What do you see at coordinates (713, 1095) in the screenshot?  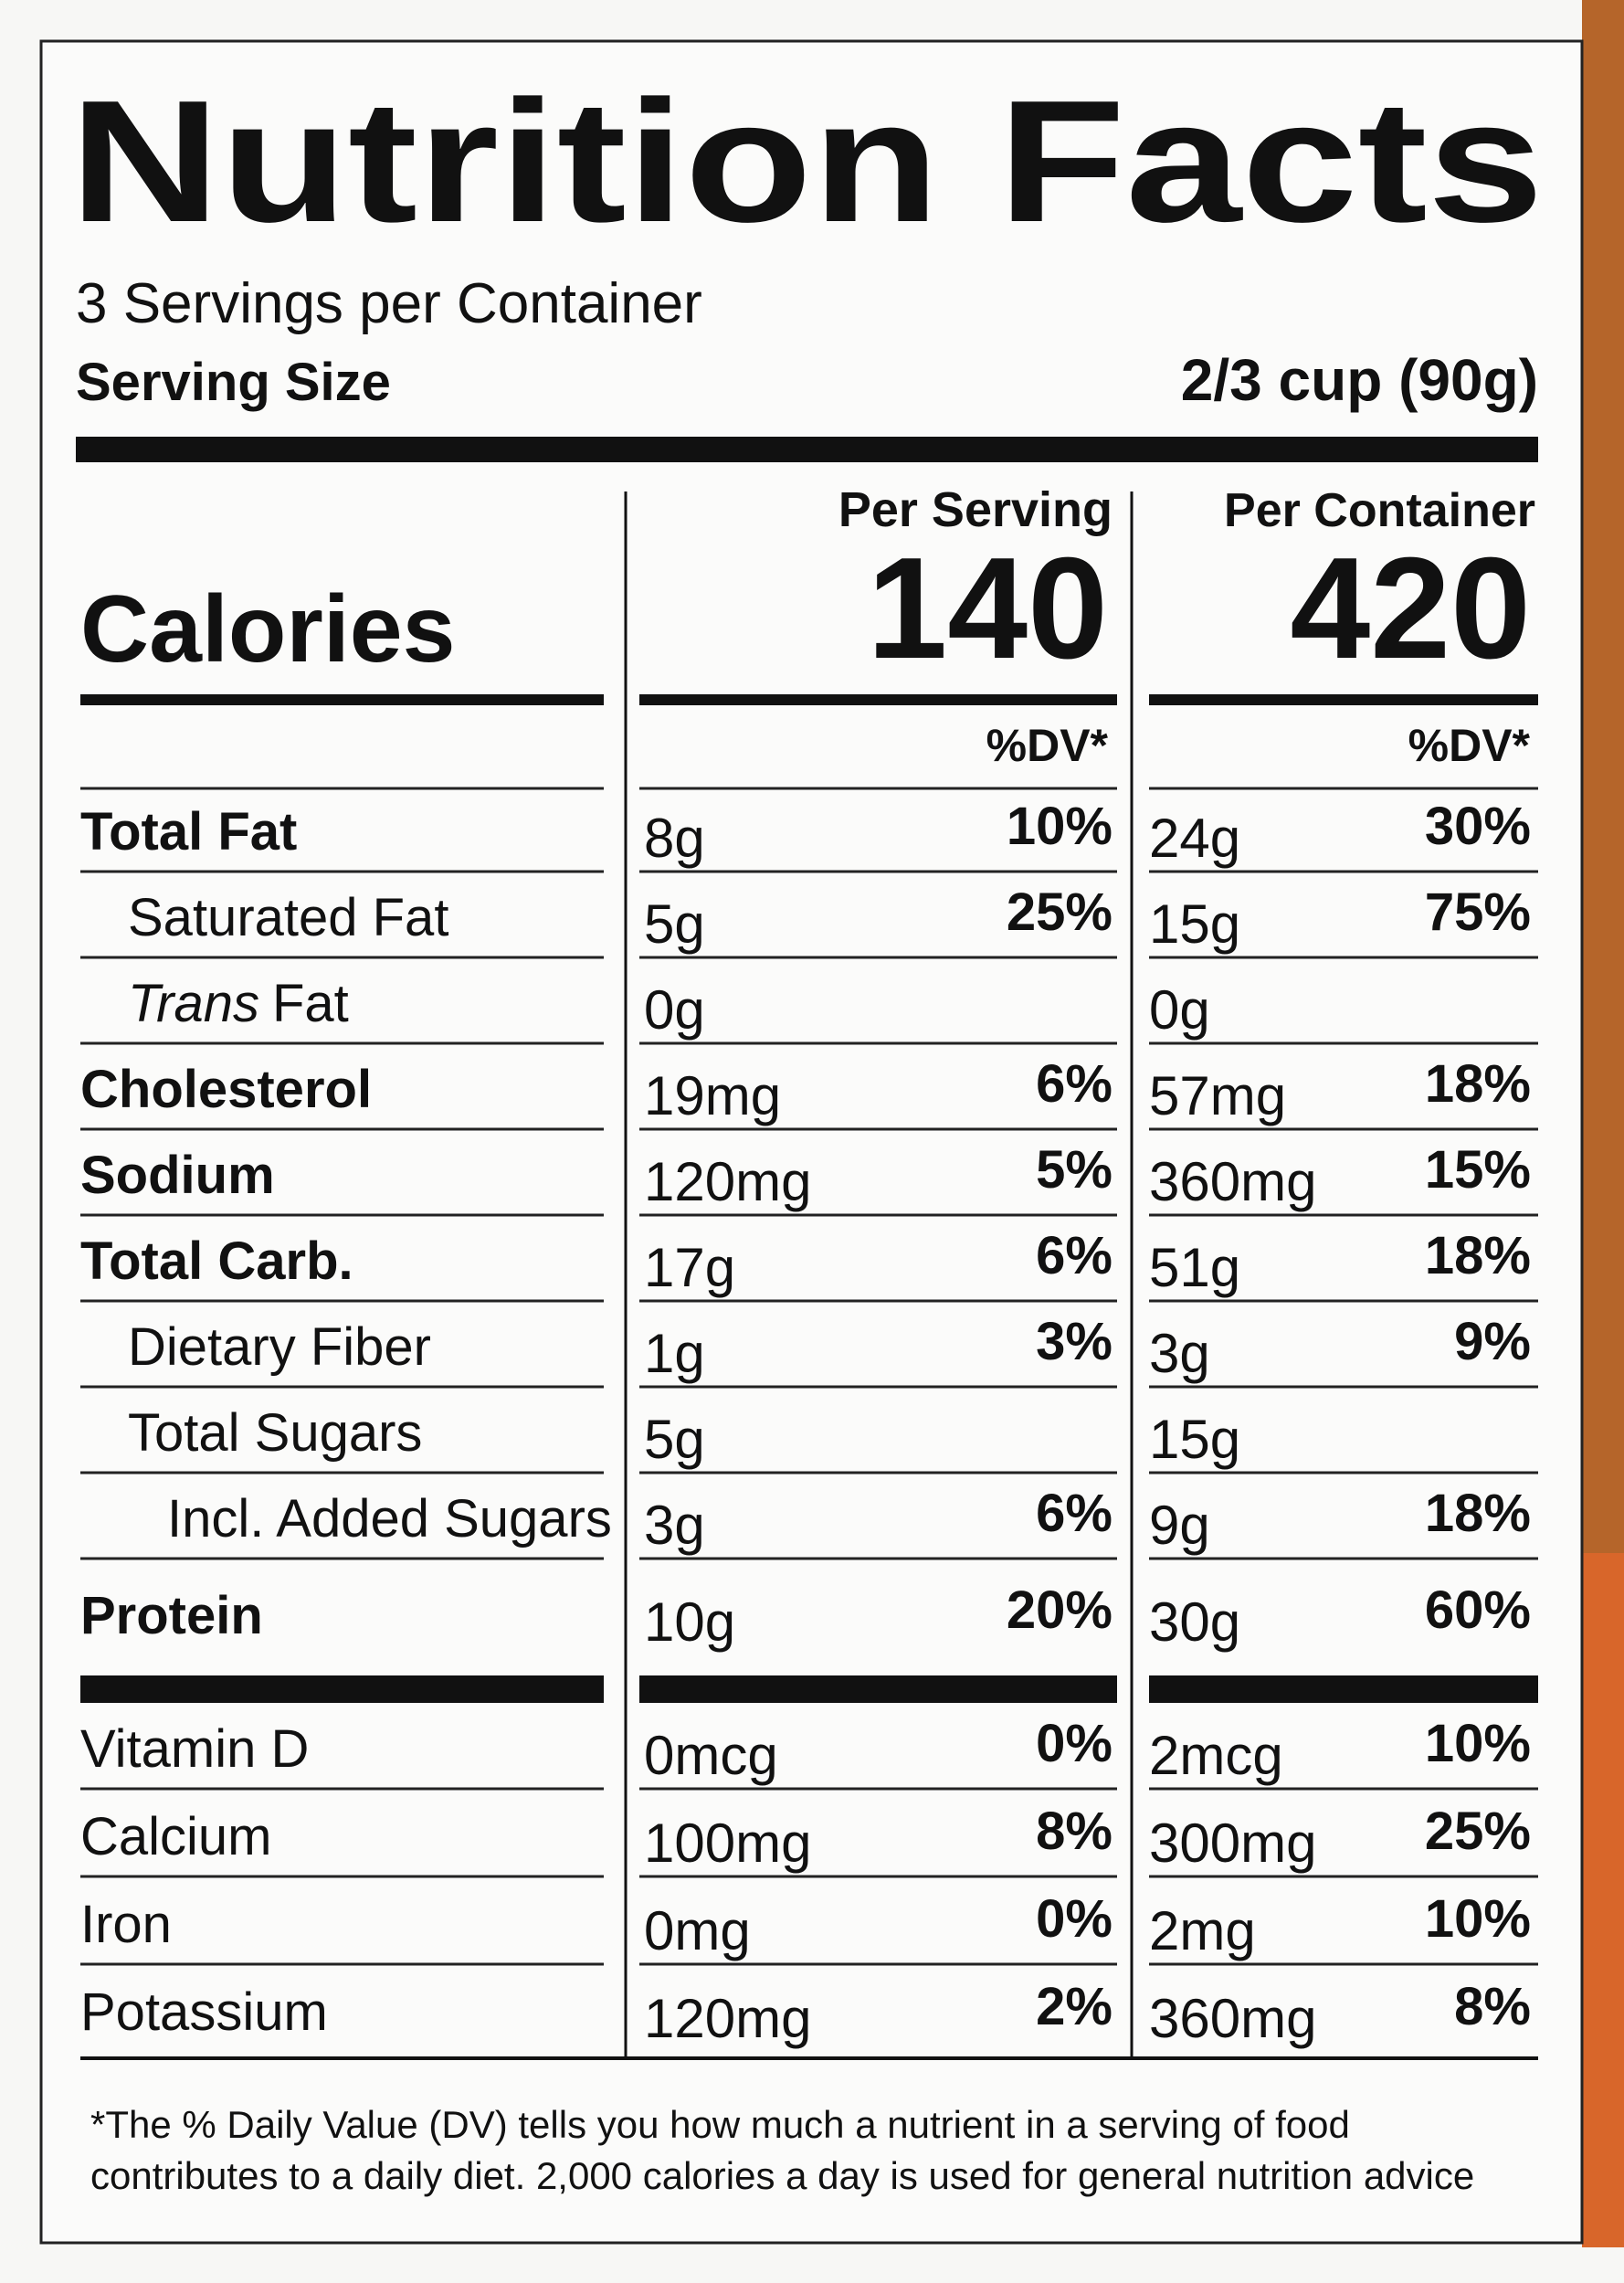 I see `amount: 19mg` at bounding box center [713, 1095].